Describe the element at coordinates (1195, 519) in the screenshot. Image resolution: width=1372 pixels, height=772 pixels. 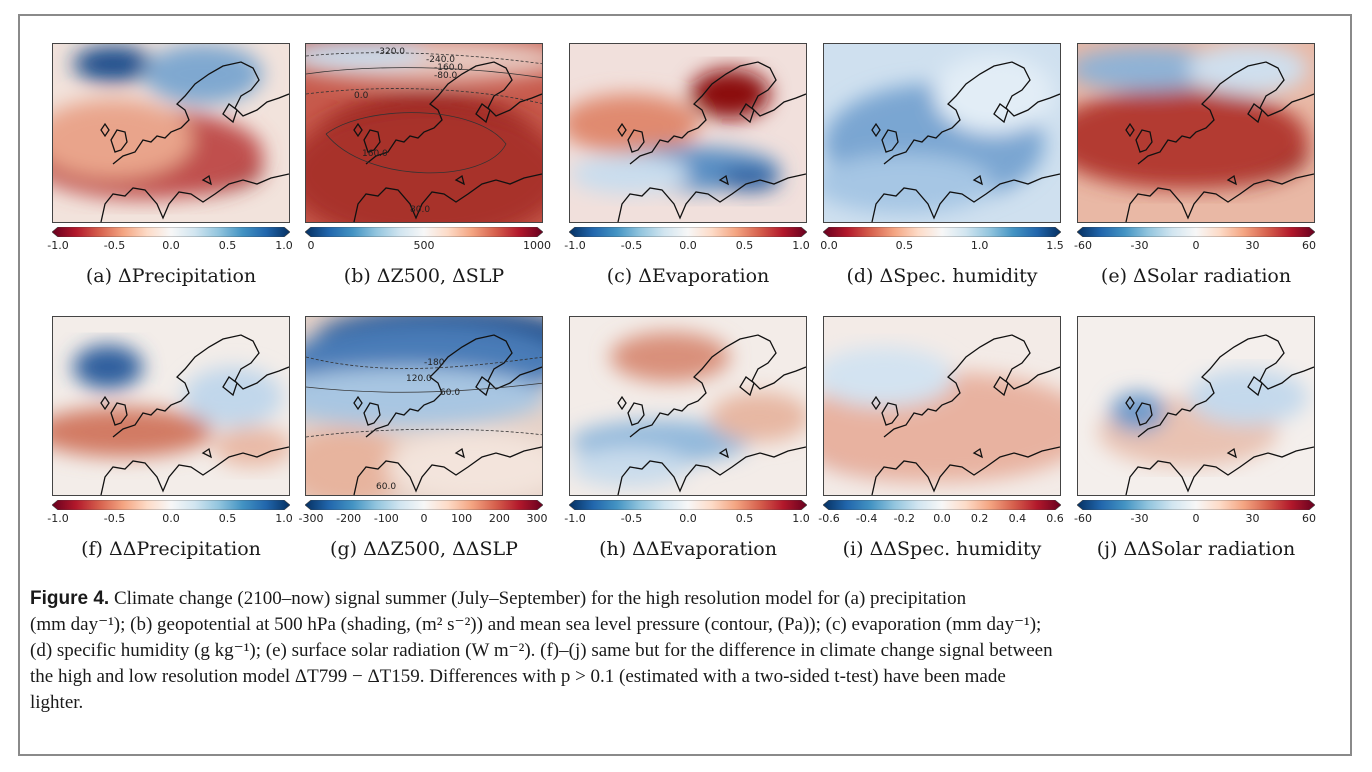
I see `colorbar-ticks-j: -60 -30 0 30 60` at that location.